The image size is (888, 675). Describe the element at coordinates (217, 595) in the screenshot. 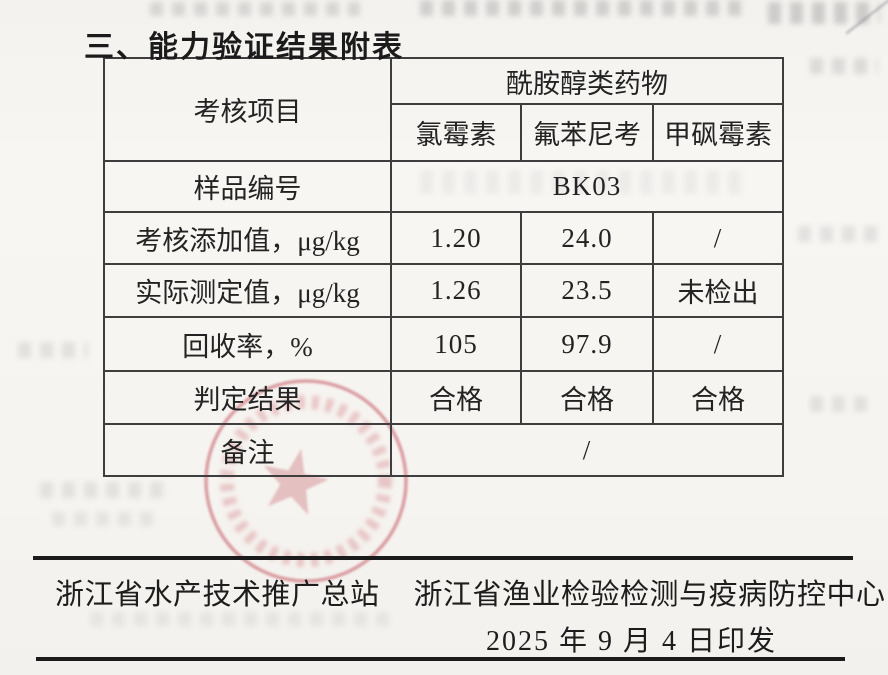

I see `org-name-left: 浙江省水产技术推广总站` at that location.